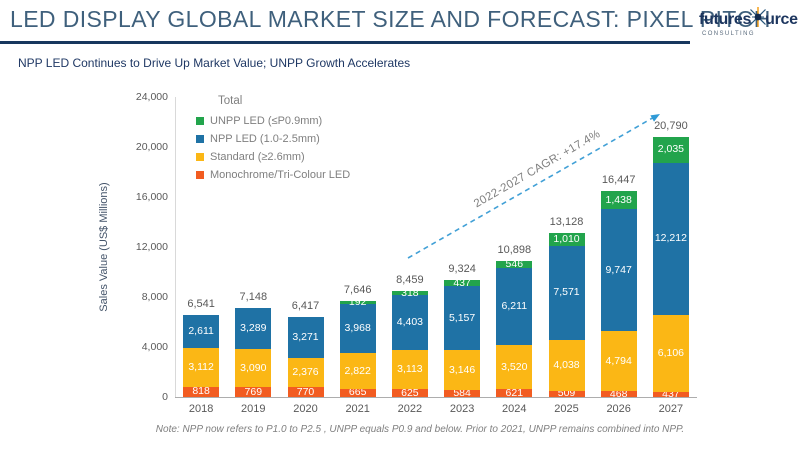 The width and height of the screenshot is (800, 458). What do you see at coordinates (618, 269) in the screenshot?
I see `segment-value-label: 9,747` at bounding box center [618, 269].